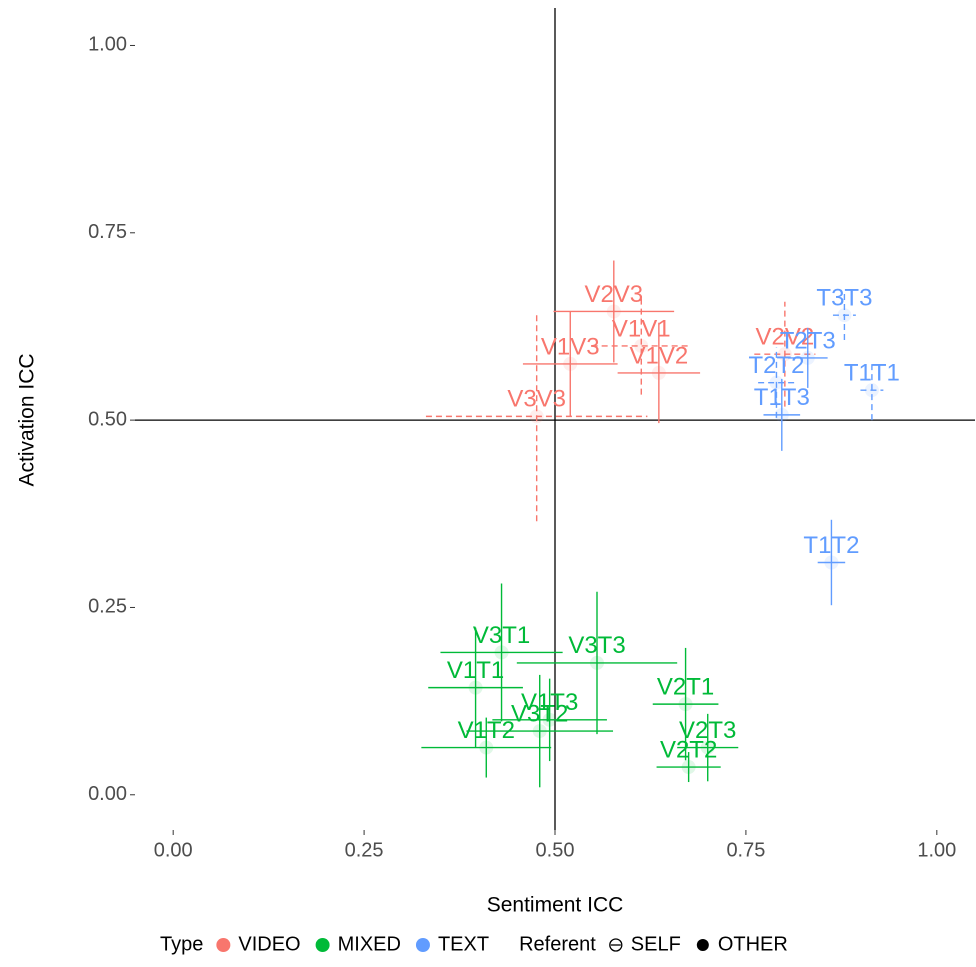  I want to click on point-label: V3T2, so click(539, 713).